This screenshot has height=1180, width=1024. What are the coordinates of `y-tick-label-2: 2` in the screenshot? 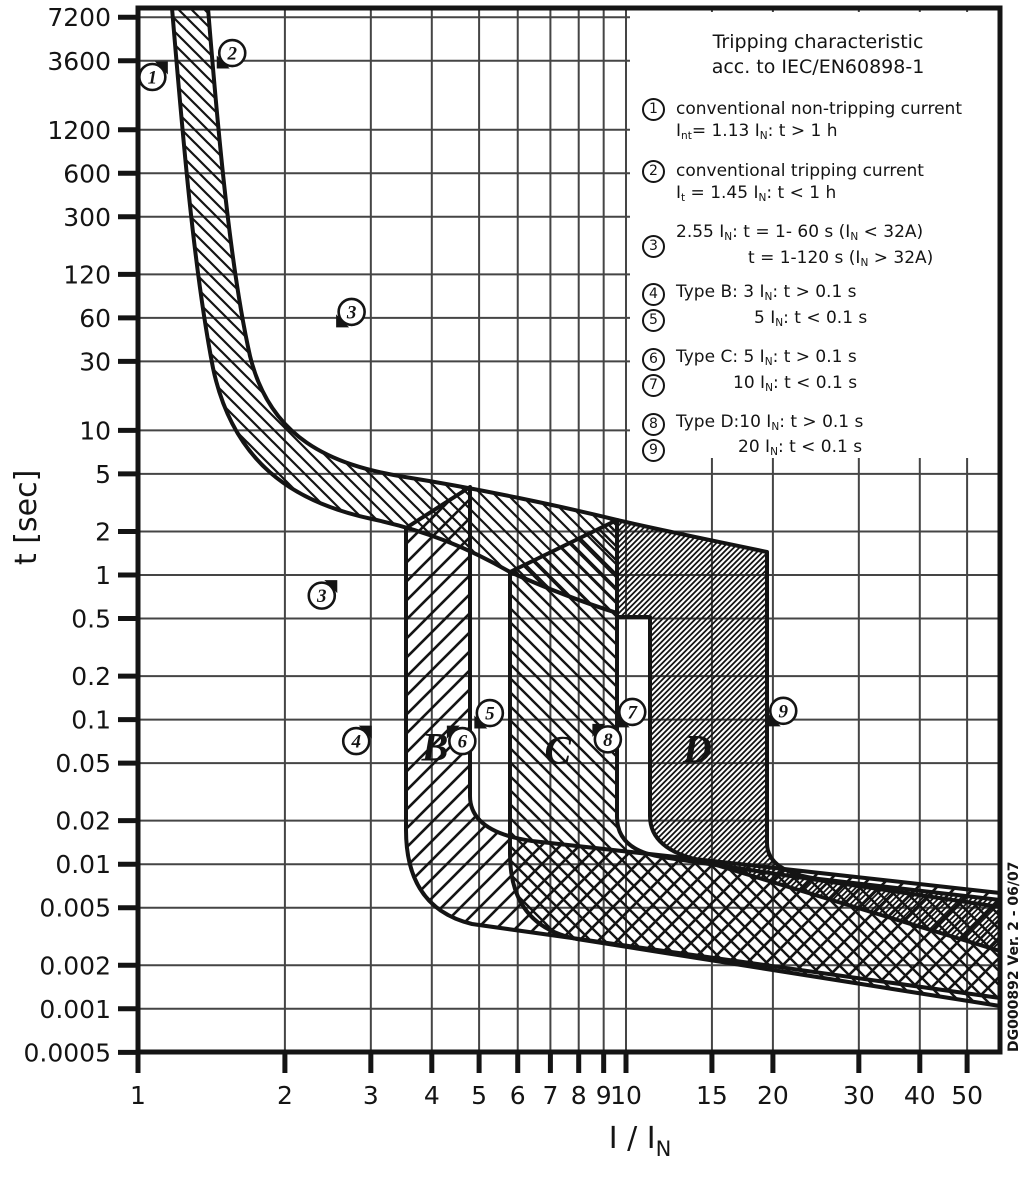 It's located at (103, 531).